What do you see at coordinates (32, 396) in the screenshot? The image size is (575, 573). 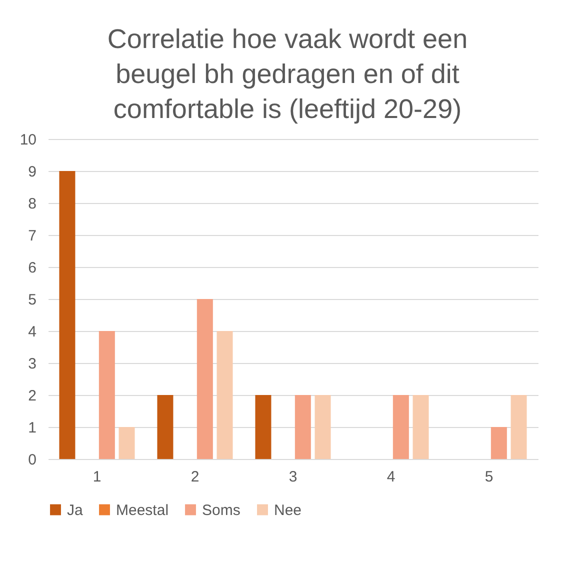 I see `y-tick-label: 2` at bounding box center [32, 396].